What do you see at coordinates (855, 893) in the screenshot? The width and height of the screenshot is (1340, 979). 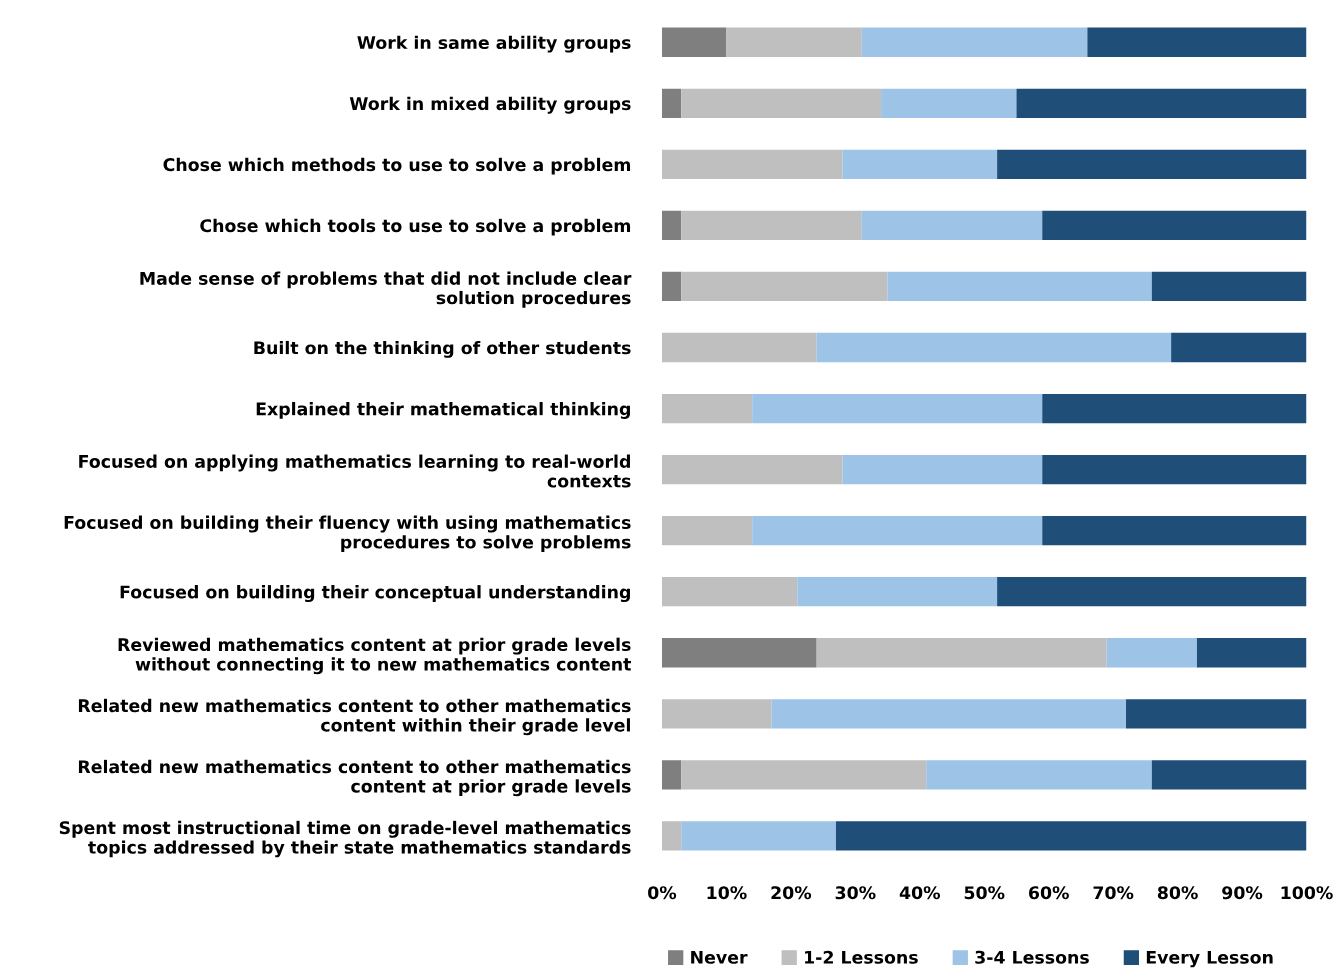 I see `x-tick-label: 30%` at bounding box center [855, 893].